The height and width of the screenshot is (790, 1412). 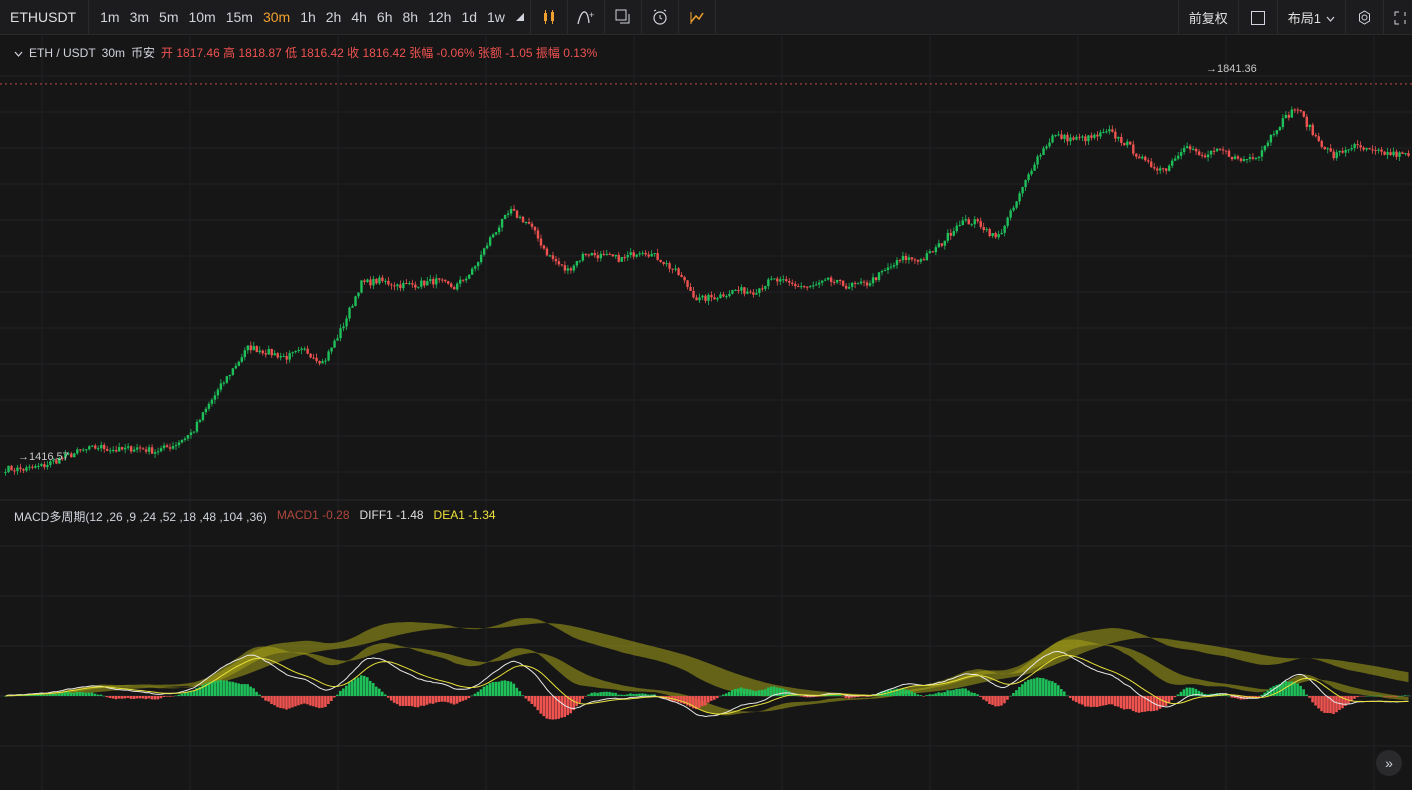 What do you see at coordinates (333, 17) in the screenshot?
I see `interval-2h: 2h` at bounding box center [333, 17].